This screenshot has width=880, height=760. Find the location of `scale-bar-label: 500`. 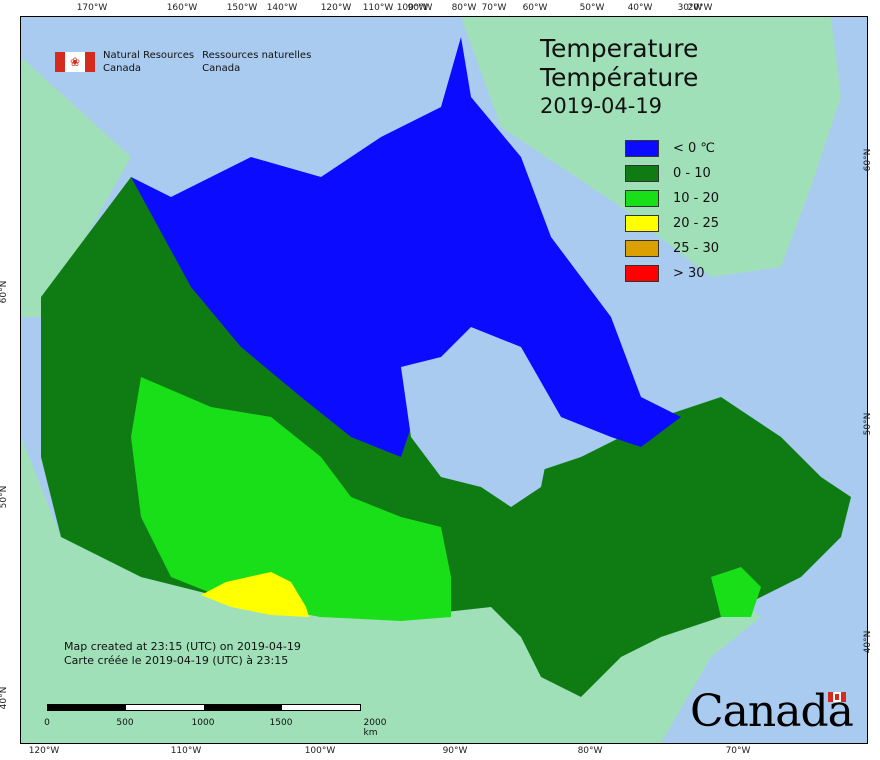

scale-bar-label: 500 is located at coordinates (125, 723).